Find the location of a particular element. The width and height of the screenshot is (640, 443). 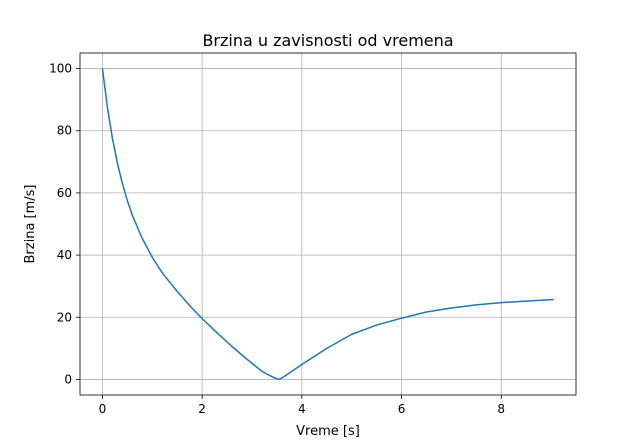

y-axis-label: Brzina [m/s] is located at coordinates (30, 224).